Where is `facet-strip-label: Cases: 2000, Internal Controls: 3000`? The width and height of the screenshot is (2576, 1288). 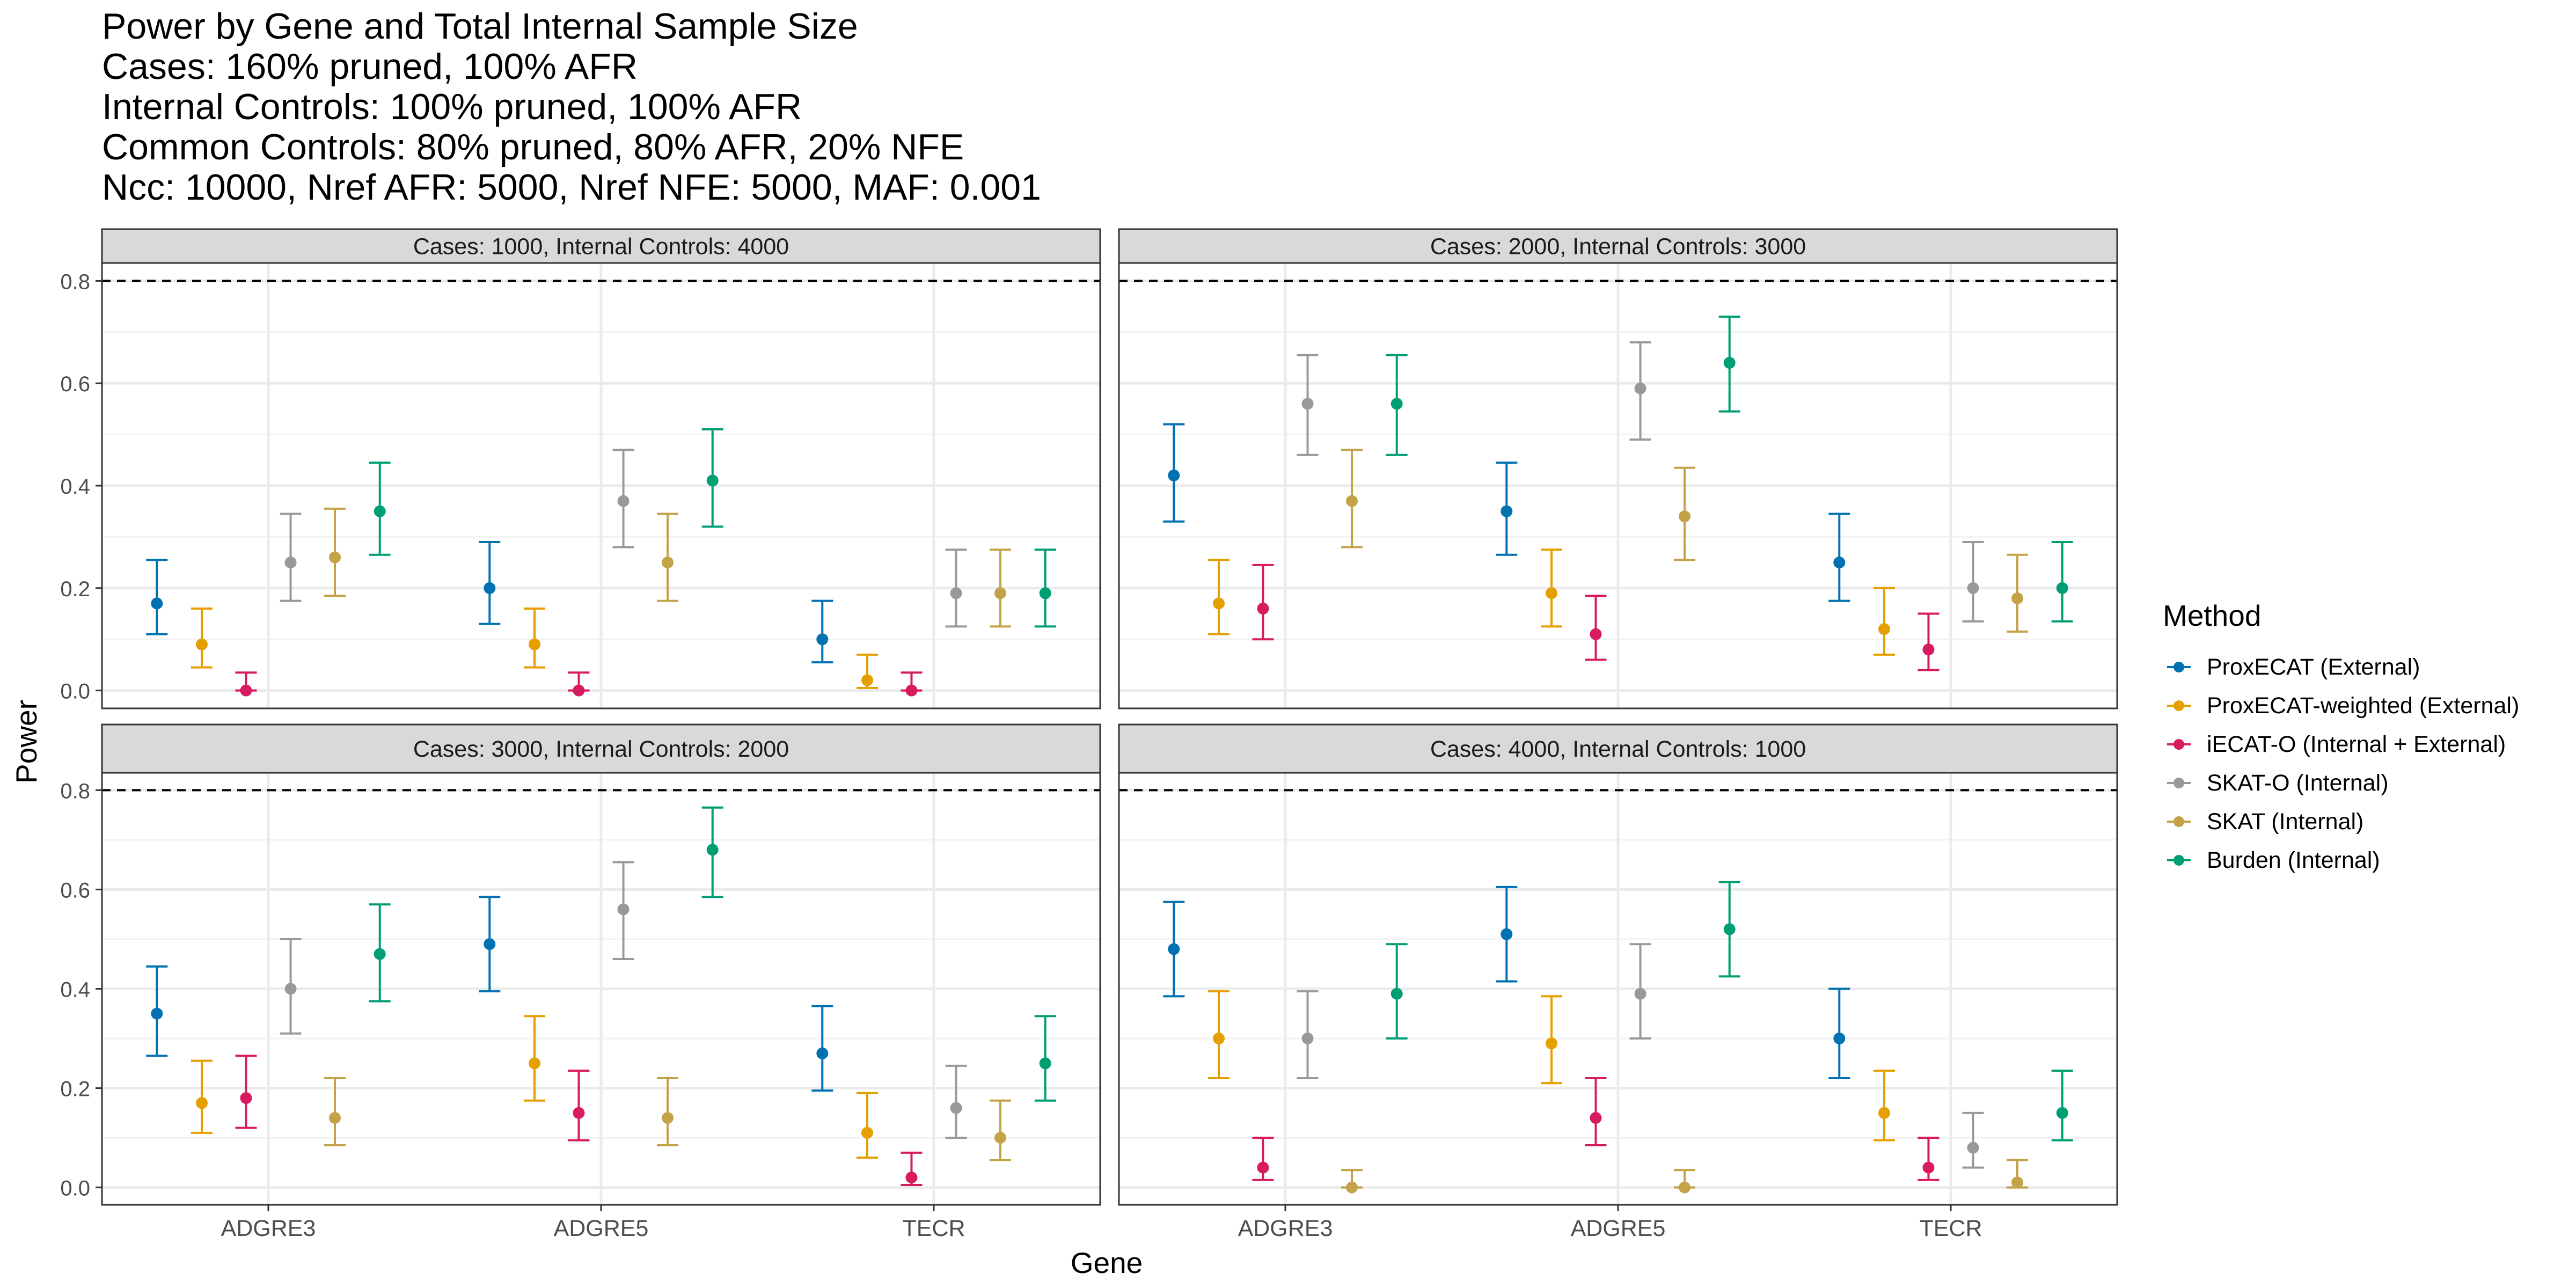
facet-strip-label: Cases: 2000, Internal Controls: 3000 is located at coordinates (1618, 247).